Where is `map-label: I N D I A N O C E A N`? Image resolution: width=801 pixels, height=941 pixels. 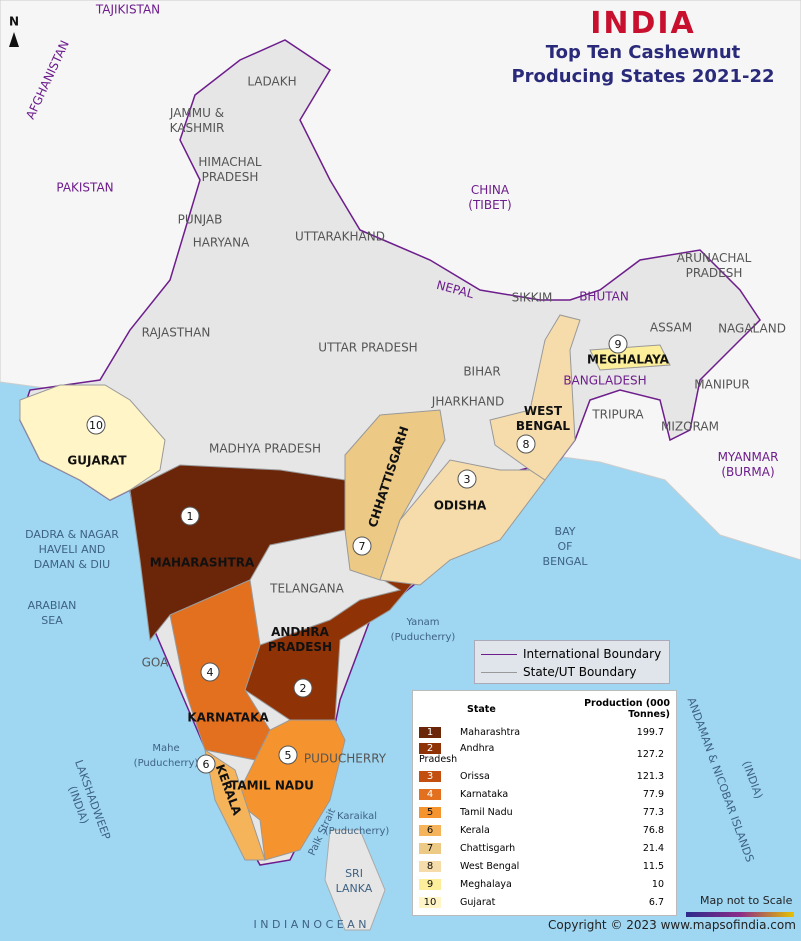 map-label: I N D I A N O C E A N is located at coordinates (310, 924).